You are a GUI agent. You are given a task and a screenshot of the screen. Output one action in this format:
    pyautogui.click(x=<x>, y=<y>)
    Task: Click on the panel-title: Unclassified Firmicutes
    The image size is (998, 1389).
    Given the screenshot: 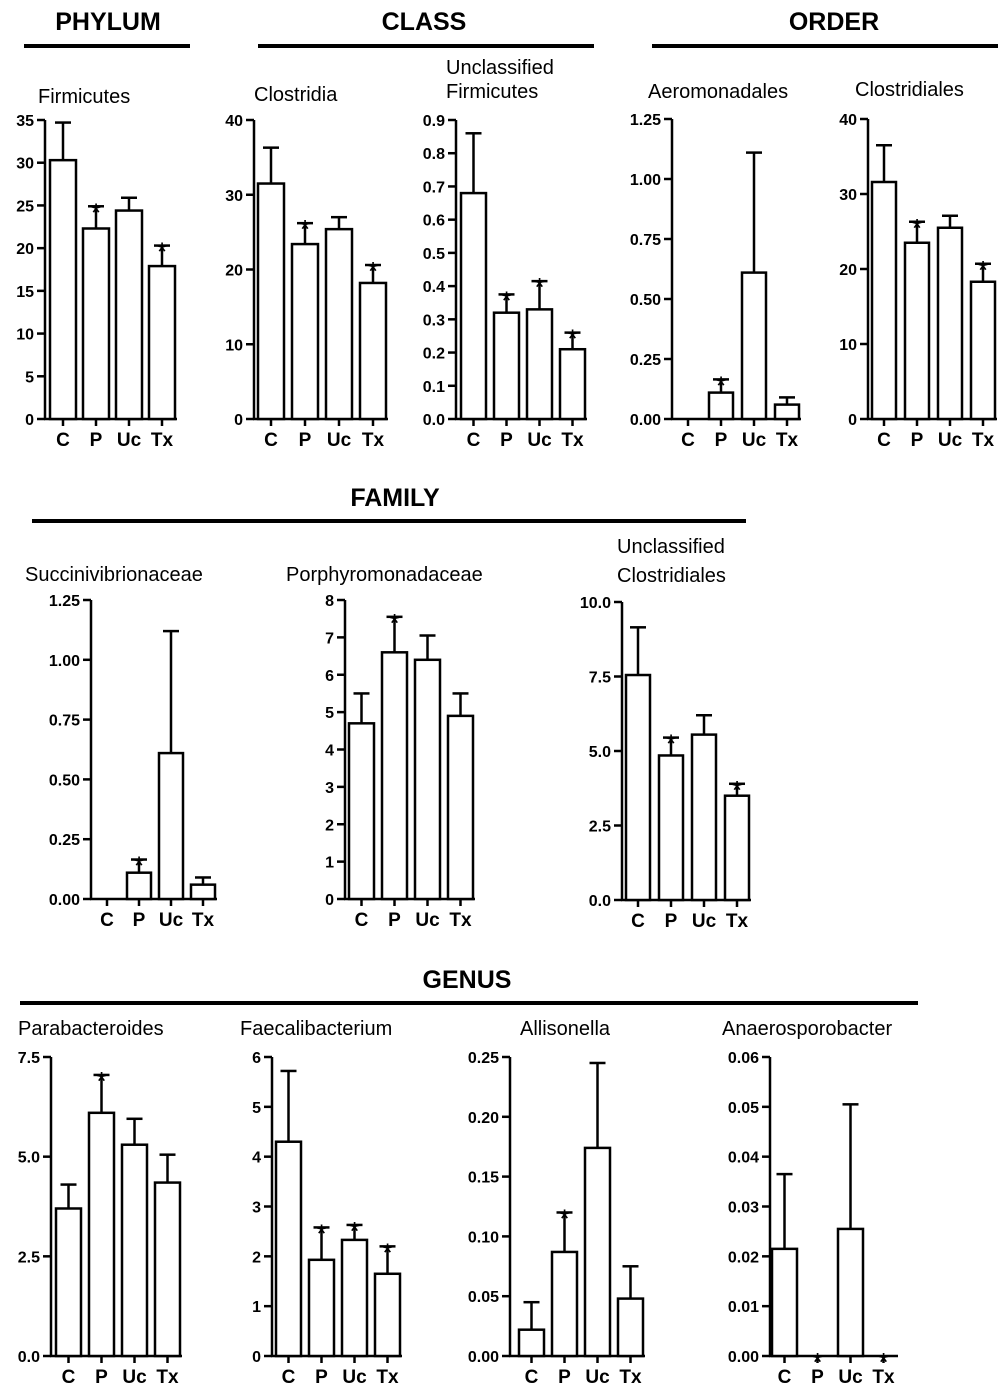 What is the action you would take?
    pyautogui.click(x=500, y=80)
    